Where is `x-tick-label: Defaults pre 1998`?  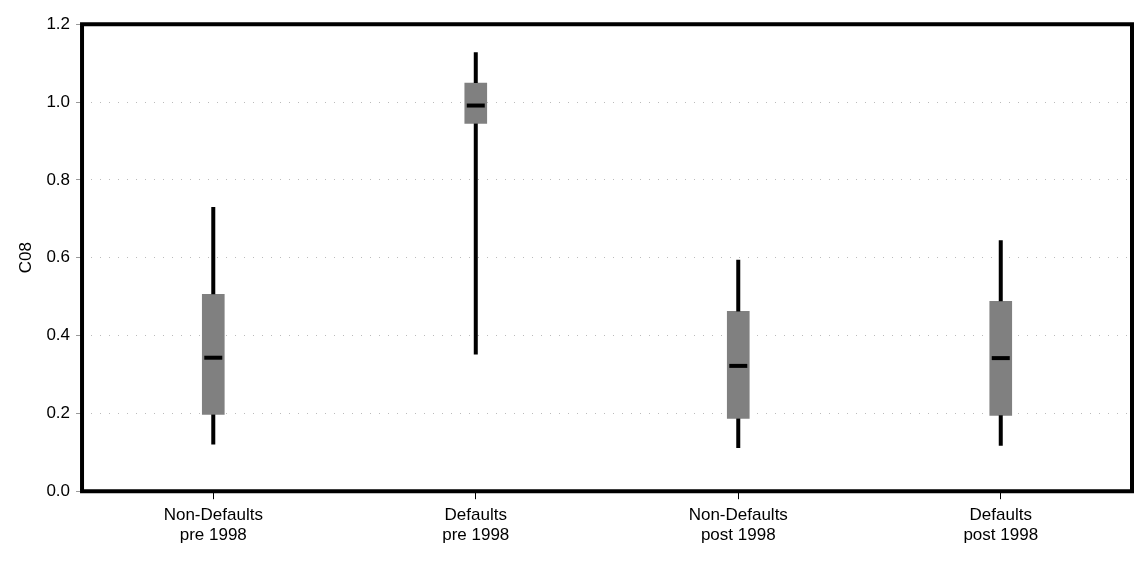
x-tick-label: Defaults pre 1998 is located at coordinates (476, 525).